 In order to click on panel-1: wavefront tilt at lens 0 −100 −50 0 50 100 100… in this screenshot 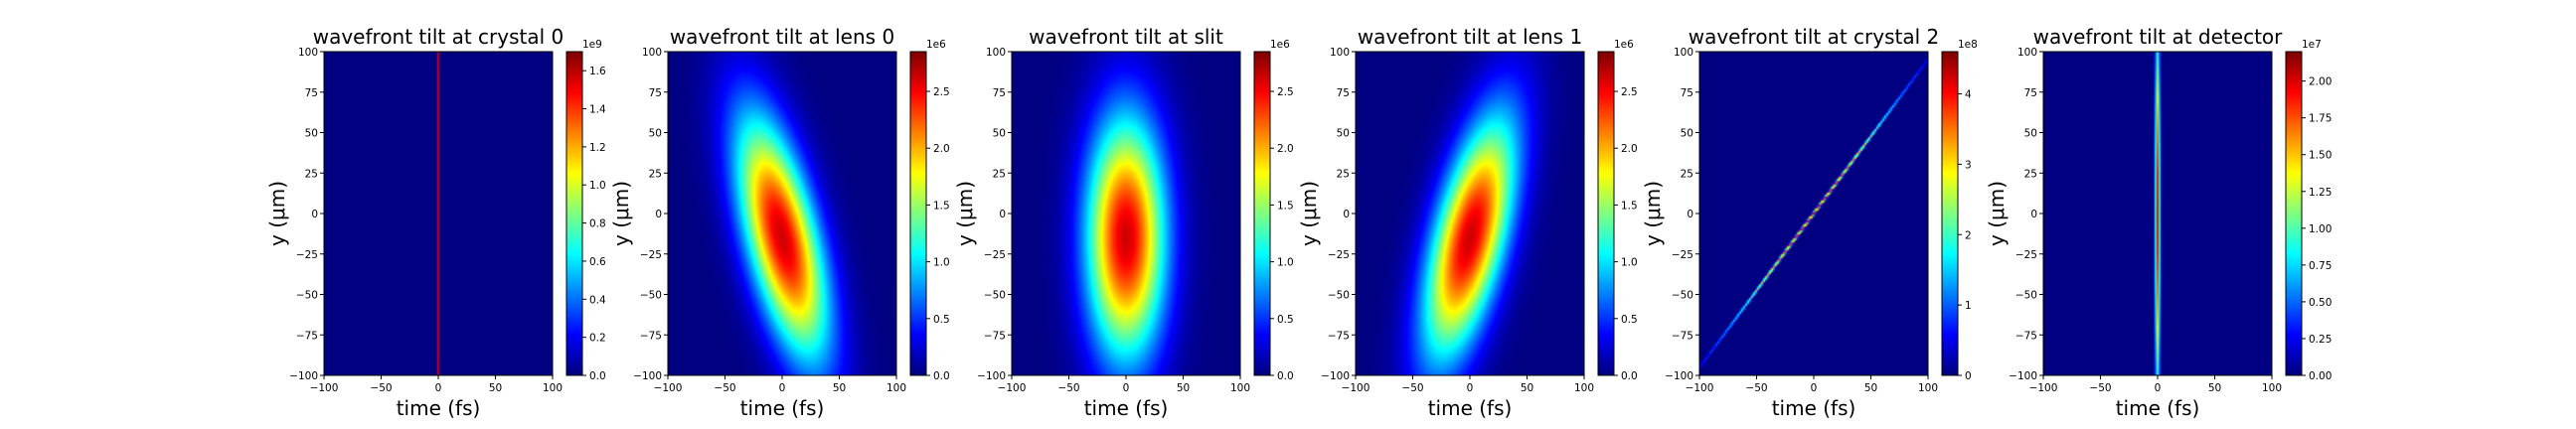, I will do `click(779, 223)`.